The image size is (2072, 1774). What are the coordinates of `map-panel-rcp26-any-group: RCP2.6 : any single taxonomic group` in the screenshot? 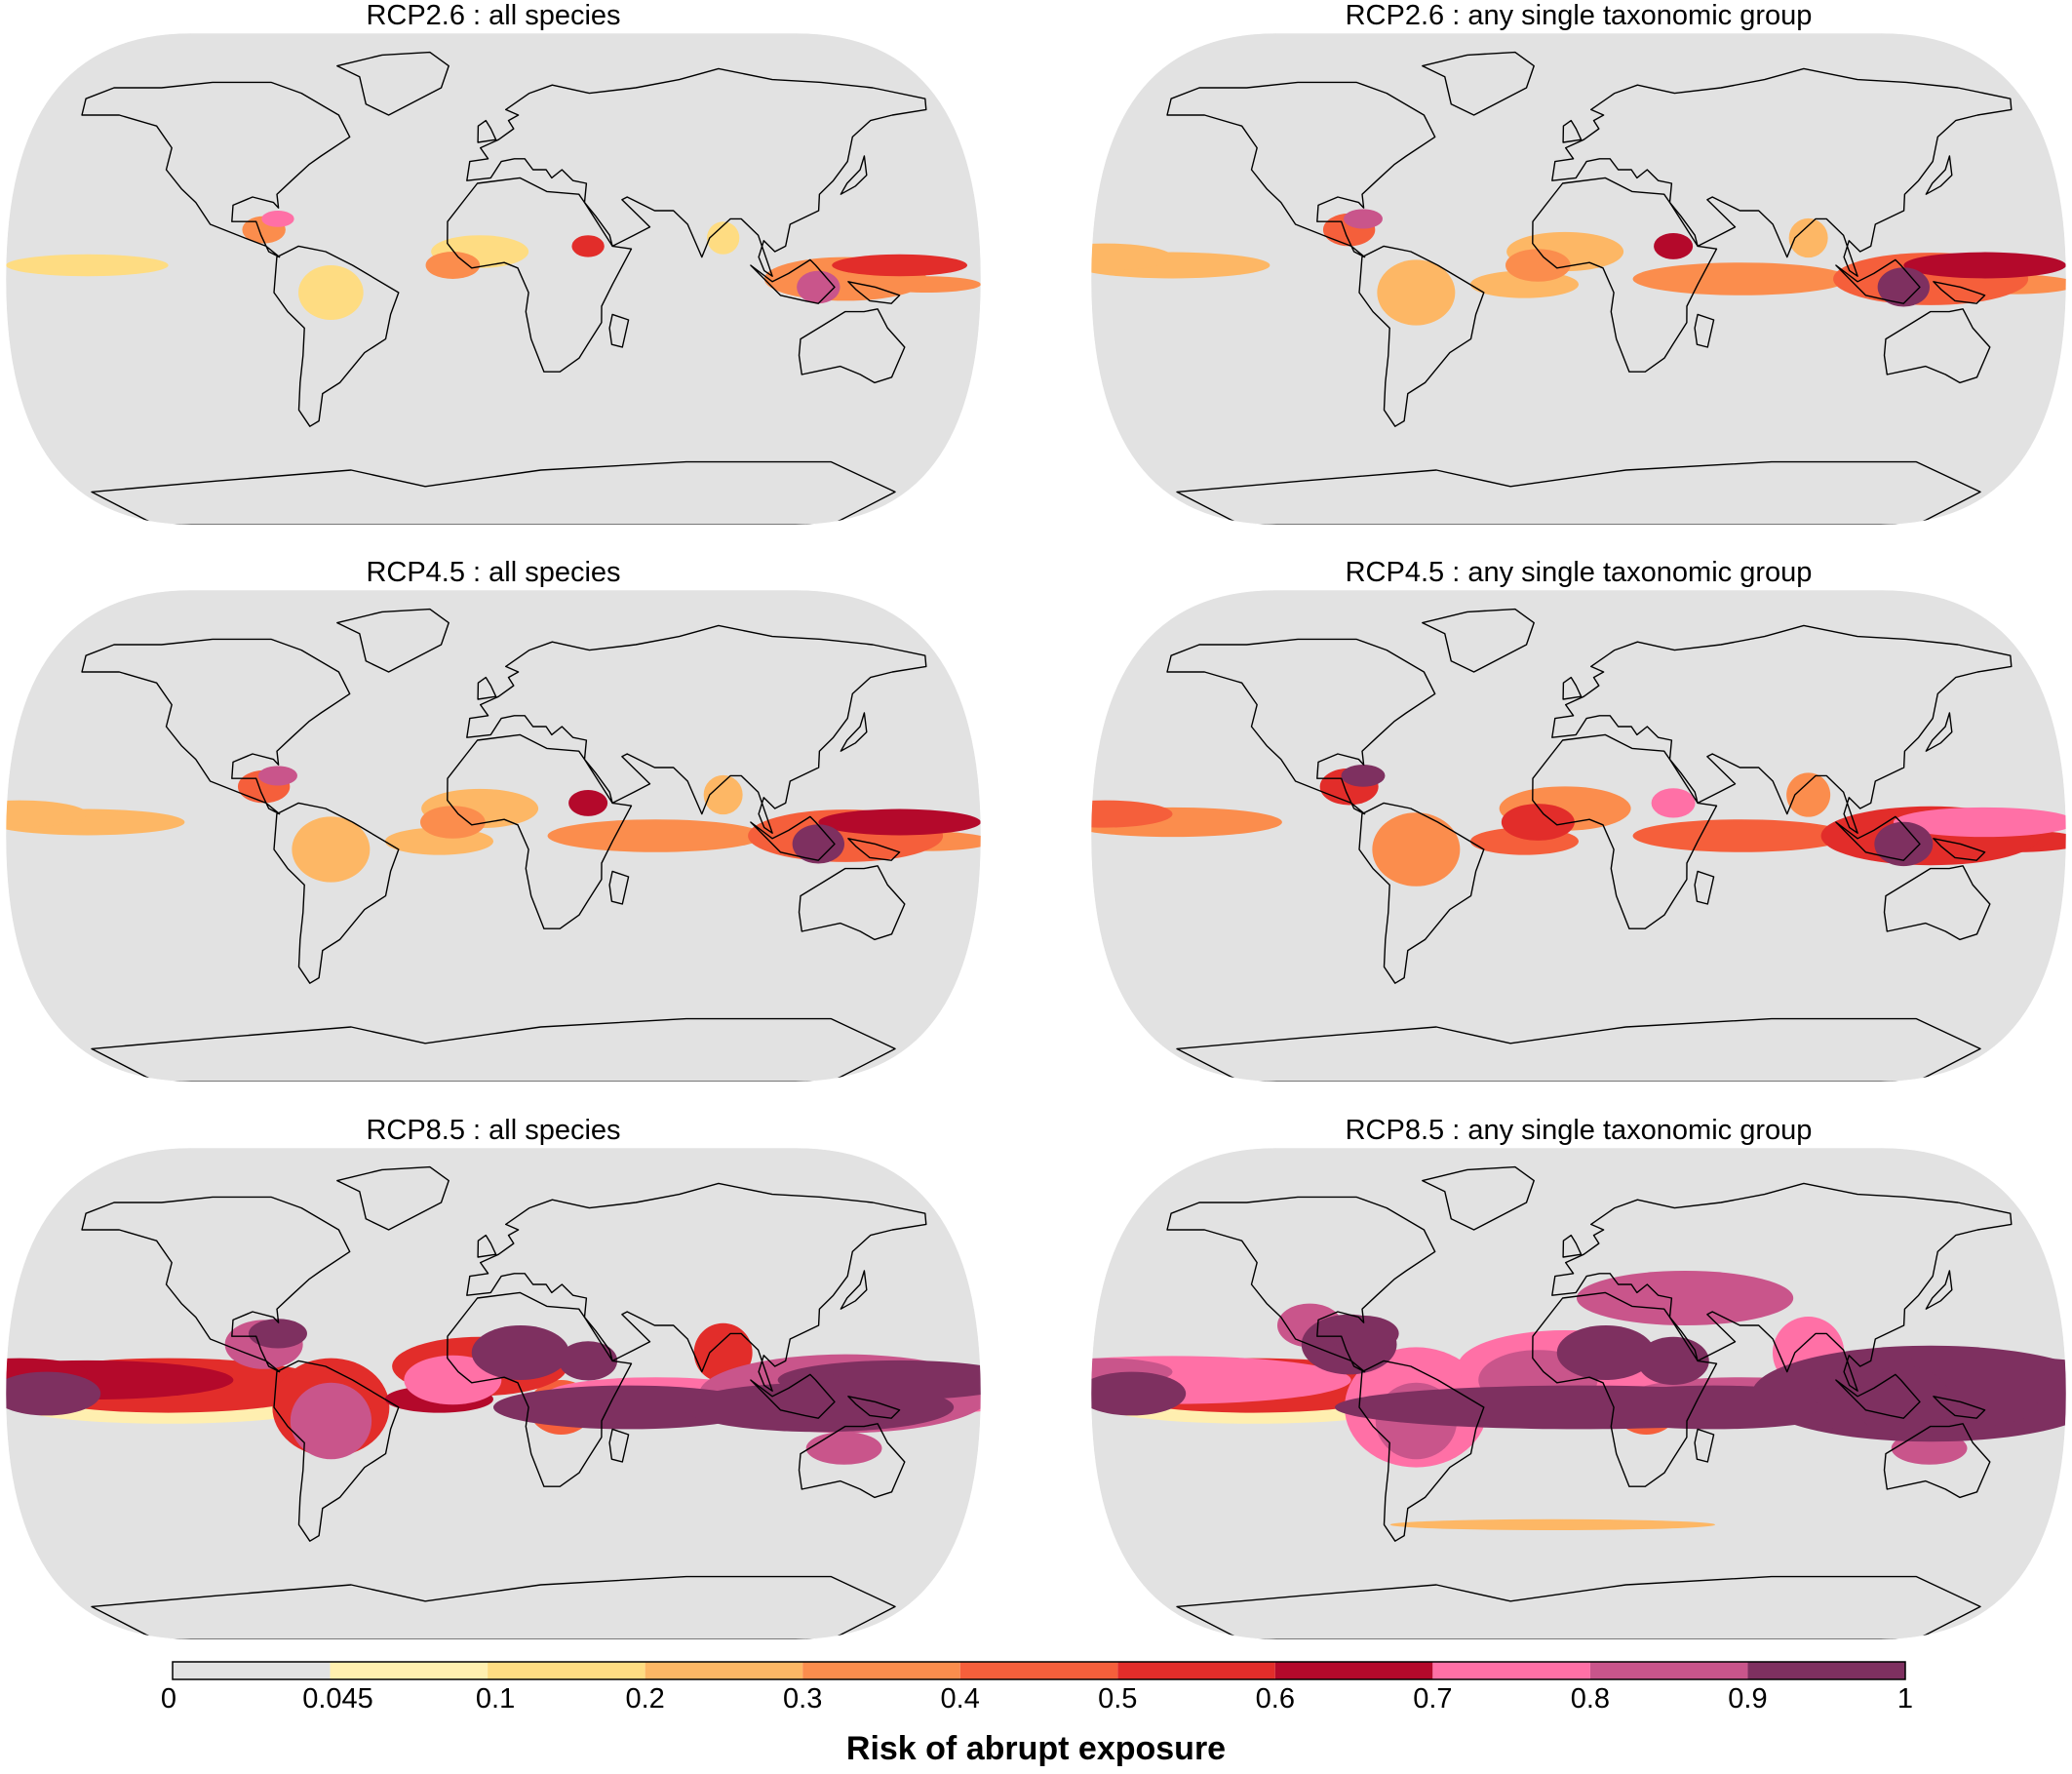 It's located at (1578, 264).